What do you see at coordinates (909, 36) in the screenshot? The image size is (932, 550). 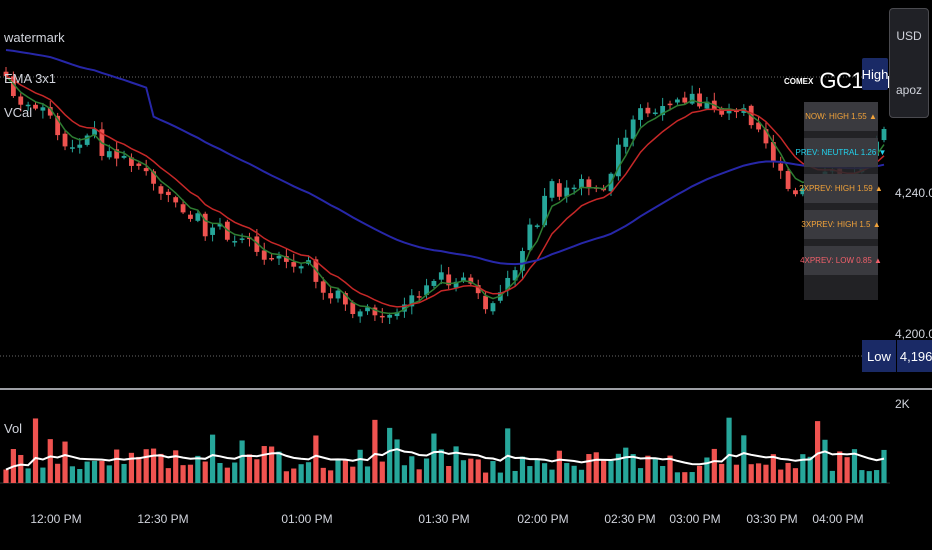 I see `currency-button: USD` at bounding box center [909, 36].